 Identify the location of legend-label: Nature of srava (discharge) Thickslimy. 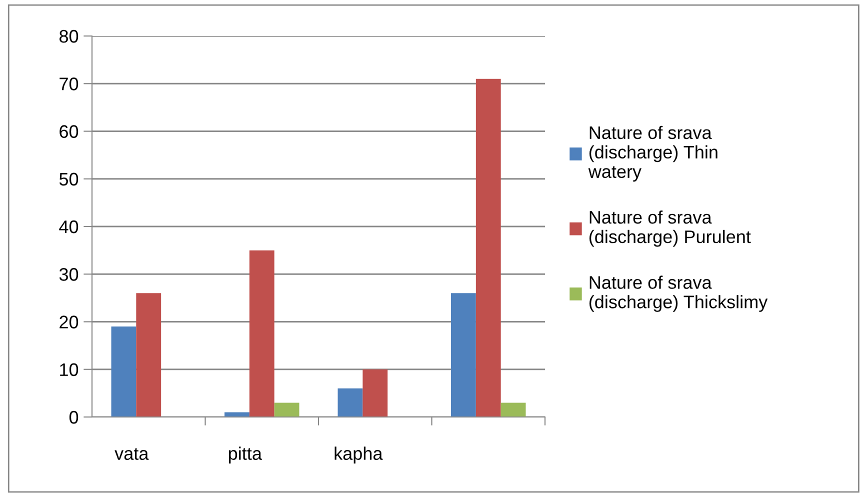
(678, 294).